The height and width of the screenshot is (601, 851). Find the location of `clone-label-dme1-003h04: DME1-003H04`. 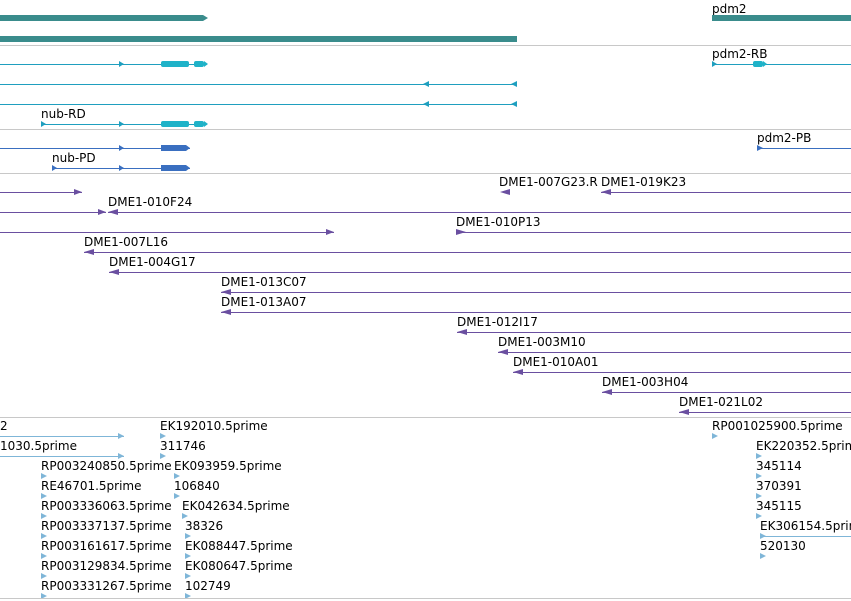

clone-label-dme1-003h04: DME1-003H04 is located at coordinates (645, 382).